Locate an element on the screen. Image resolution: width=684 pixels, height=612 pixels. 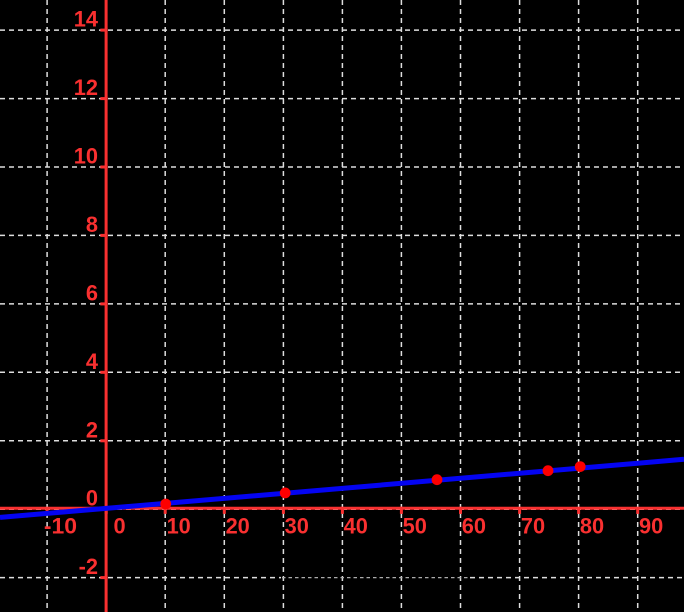
svg-text: 80 is located at coordinates (592, 525).